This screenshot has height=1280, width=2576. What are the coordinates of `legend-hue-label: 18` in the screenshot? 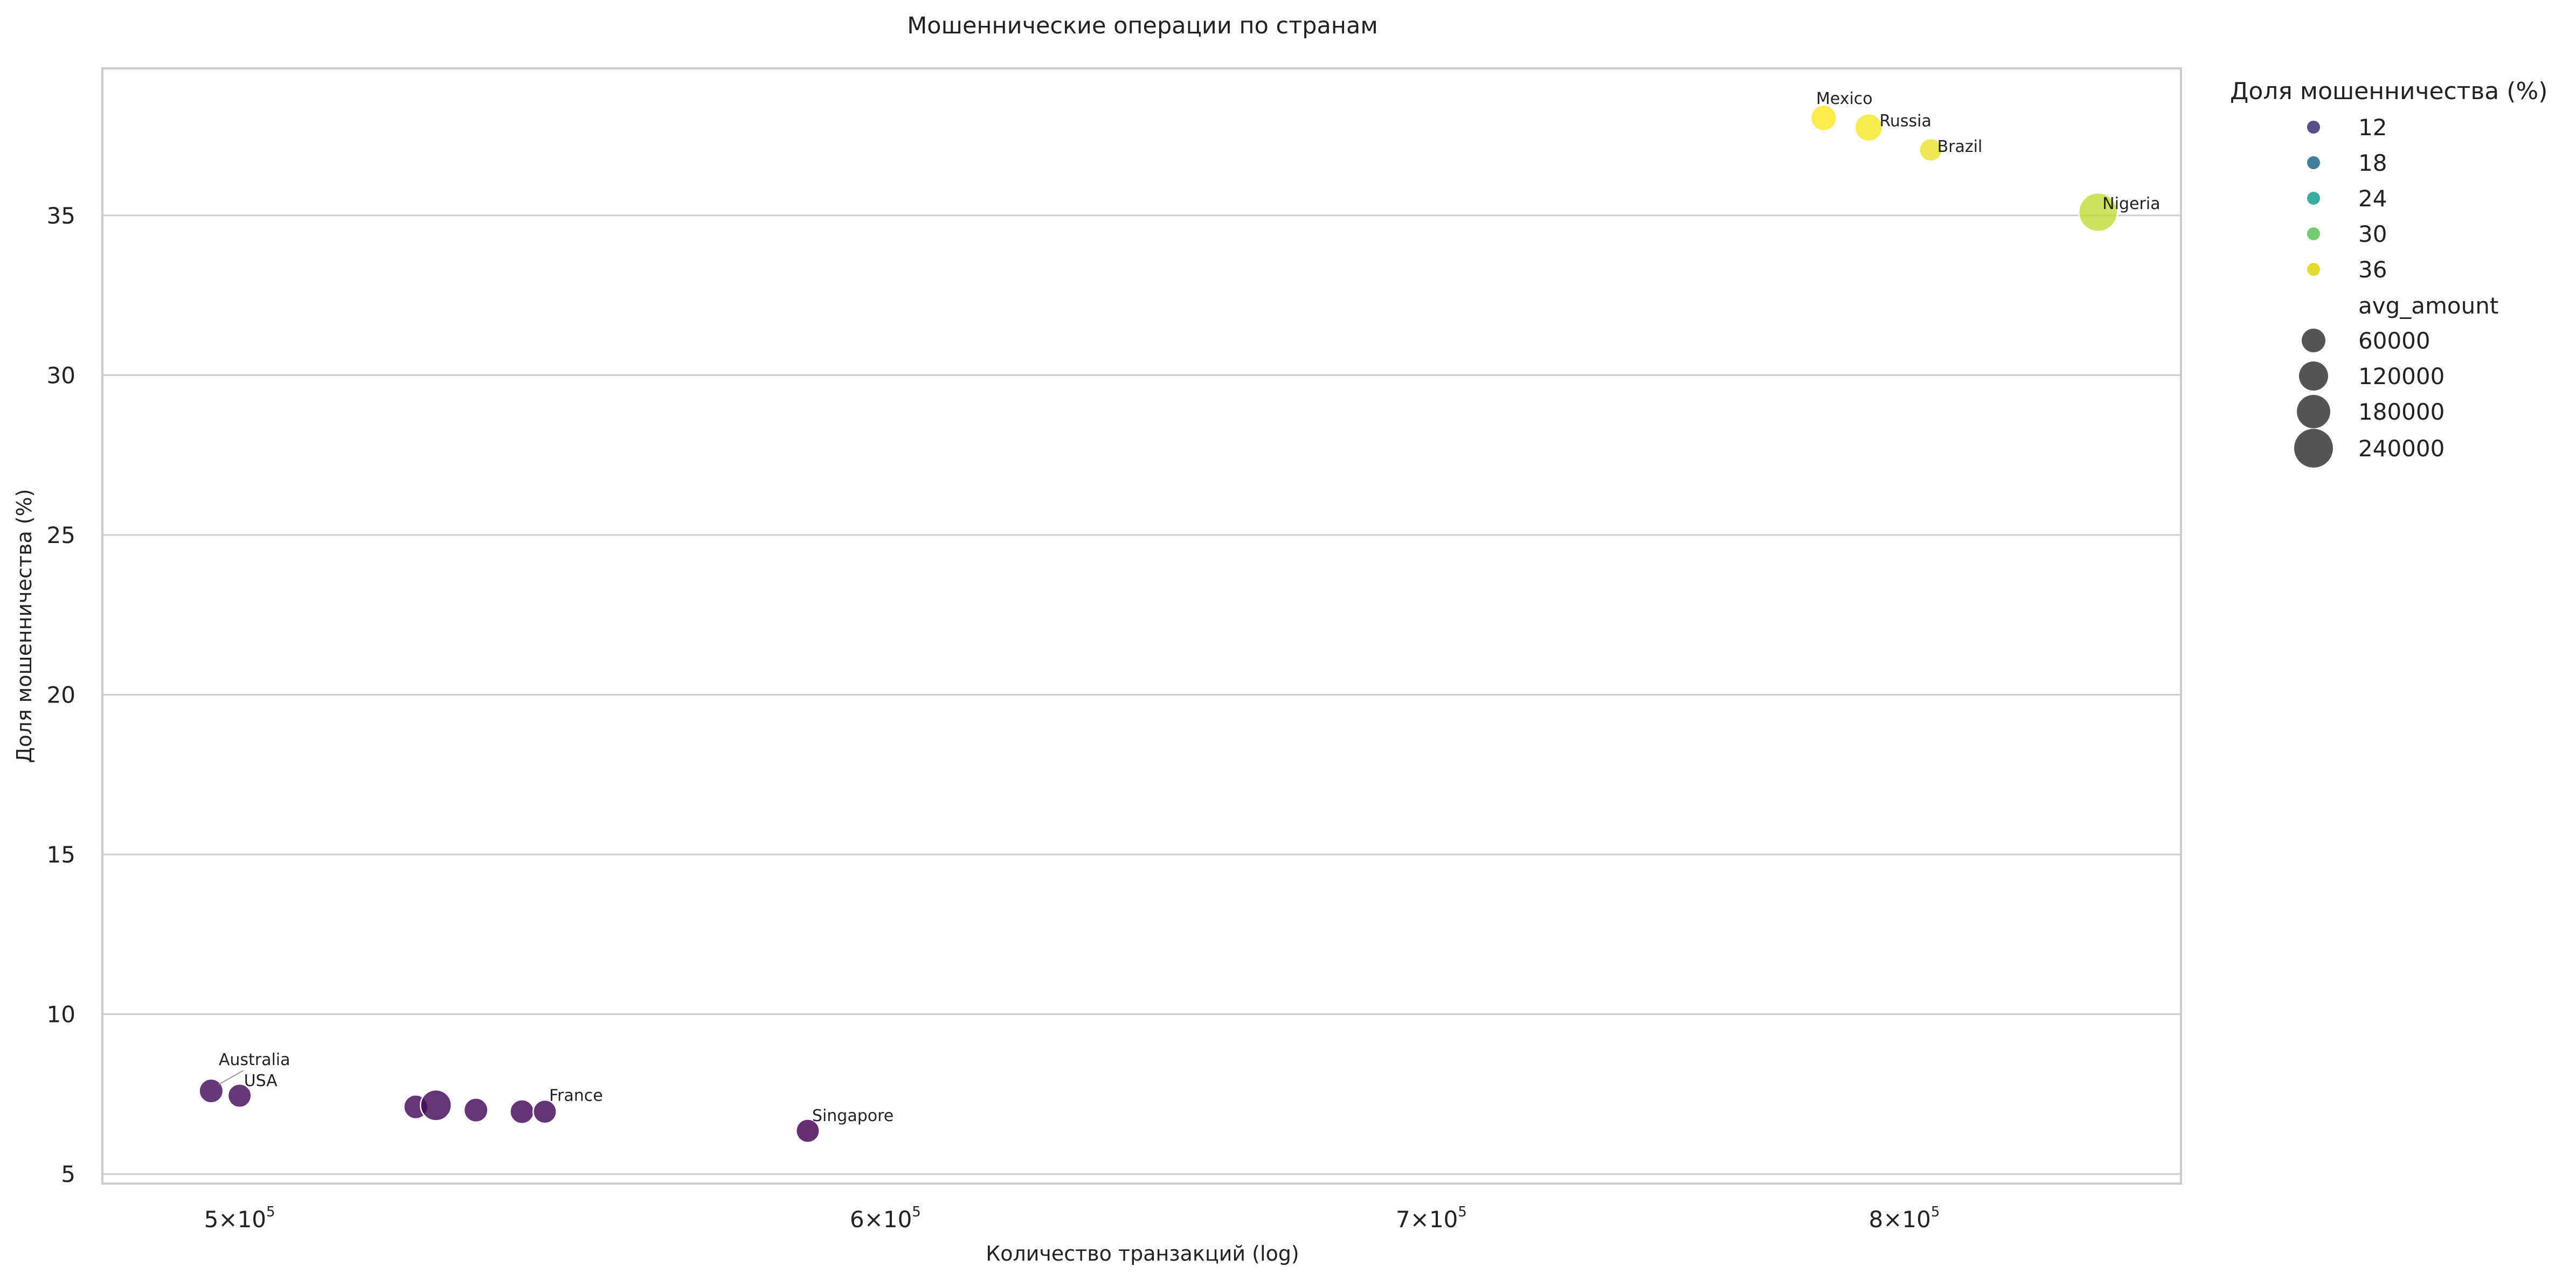 It's located at (2373, 163).